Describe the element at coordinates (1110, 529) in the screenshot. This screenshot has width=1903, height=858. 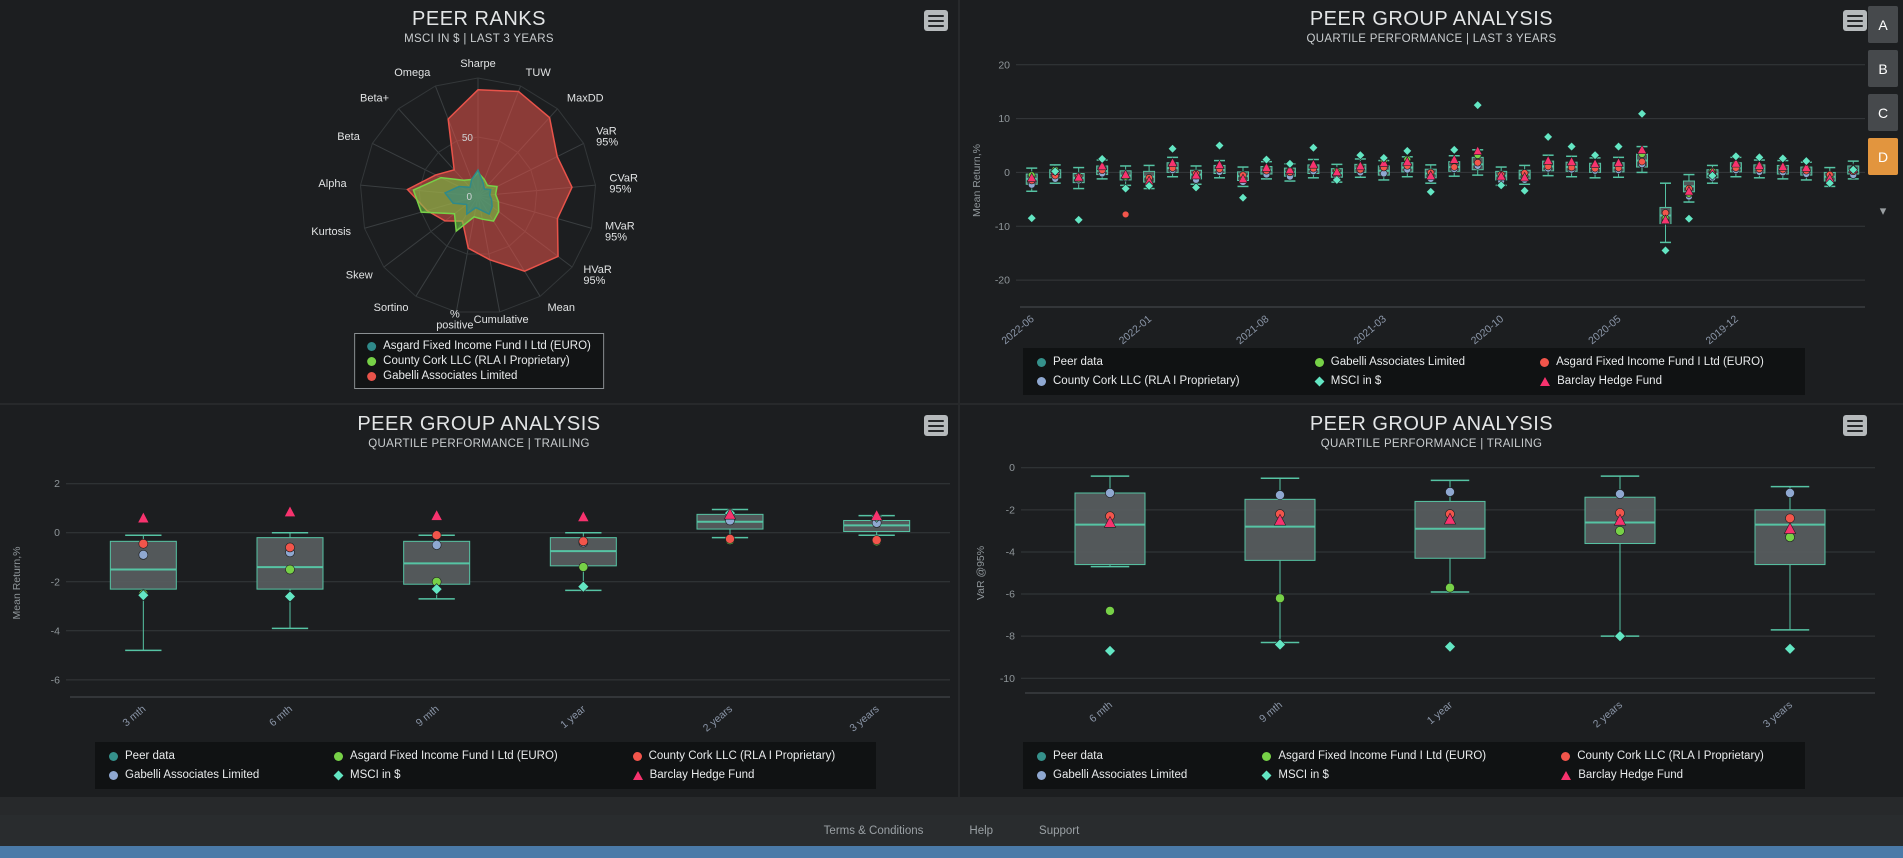
I see `box` at that location.